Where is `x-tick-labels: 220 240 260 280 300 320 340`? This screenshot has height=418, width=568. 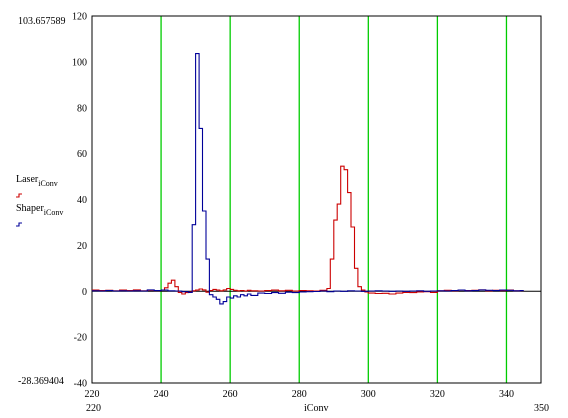
x-tick-labels: 220 240 260 280 300 320 340 is located at coordinates (299, 394).